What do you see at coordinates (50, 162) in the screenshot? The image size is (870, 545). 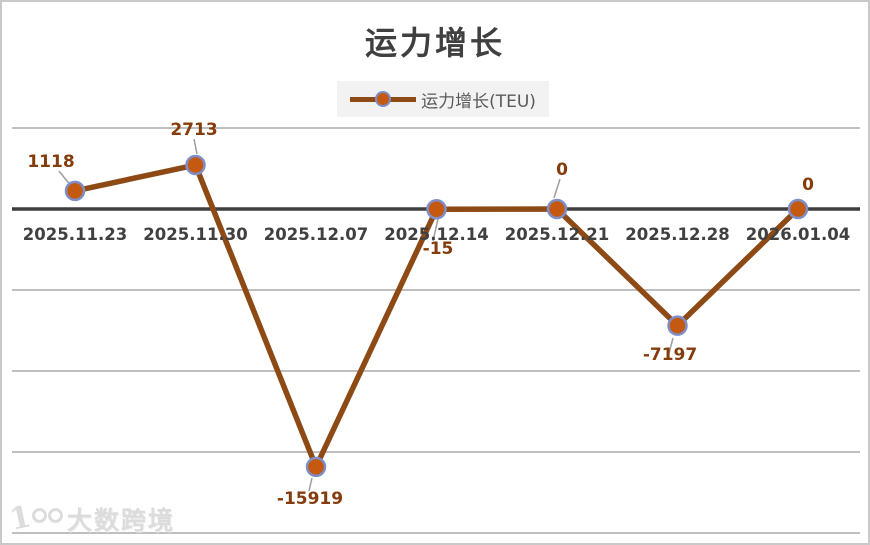 I see `data-label: 1118` at bounding box center [50, 162].